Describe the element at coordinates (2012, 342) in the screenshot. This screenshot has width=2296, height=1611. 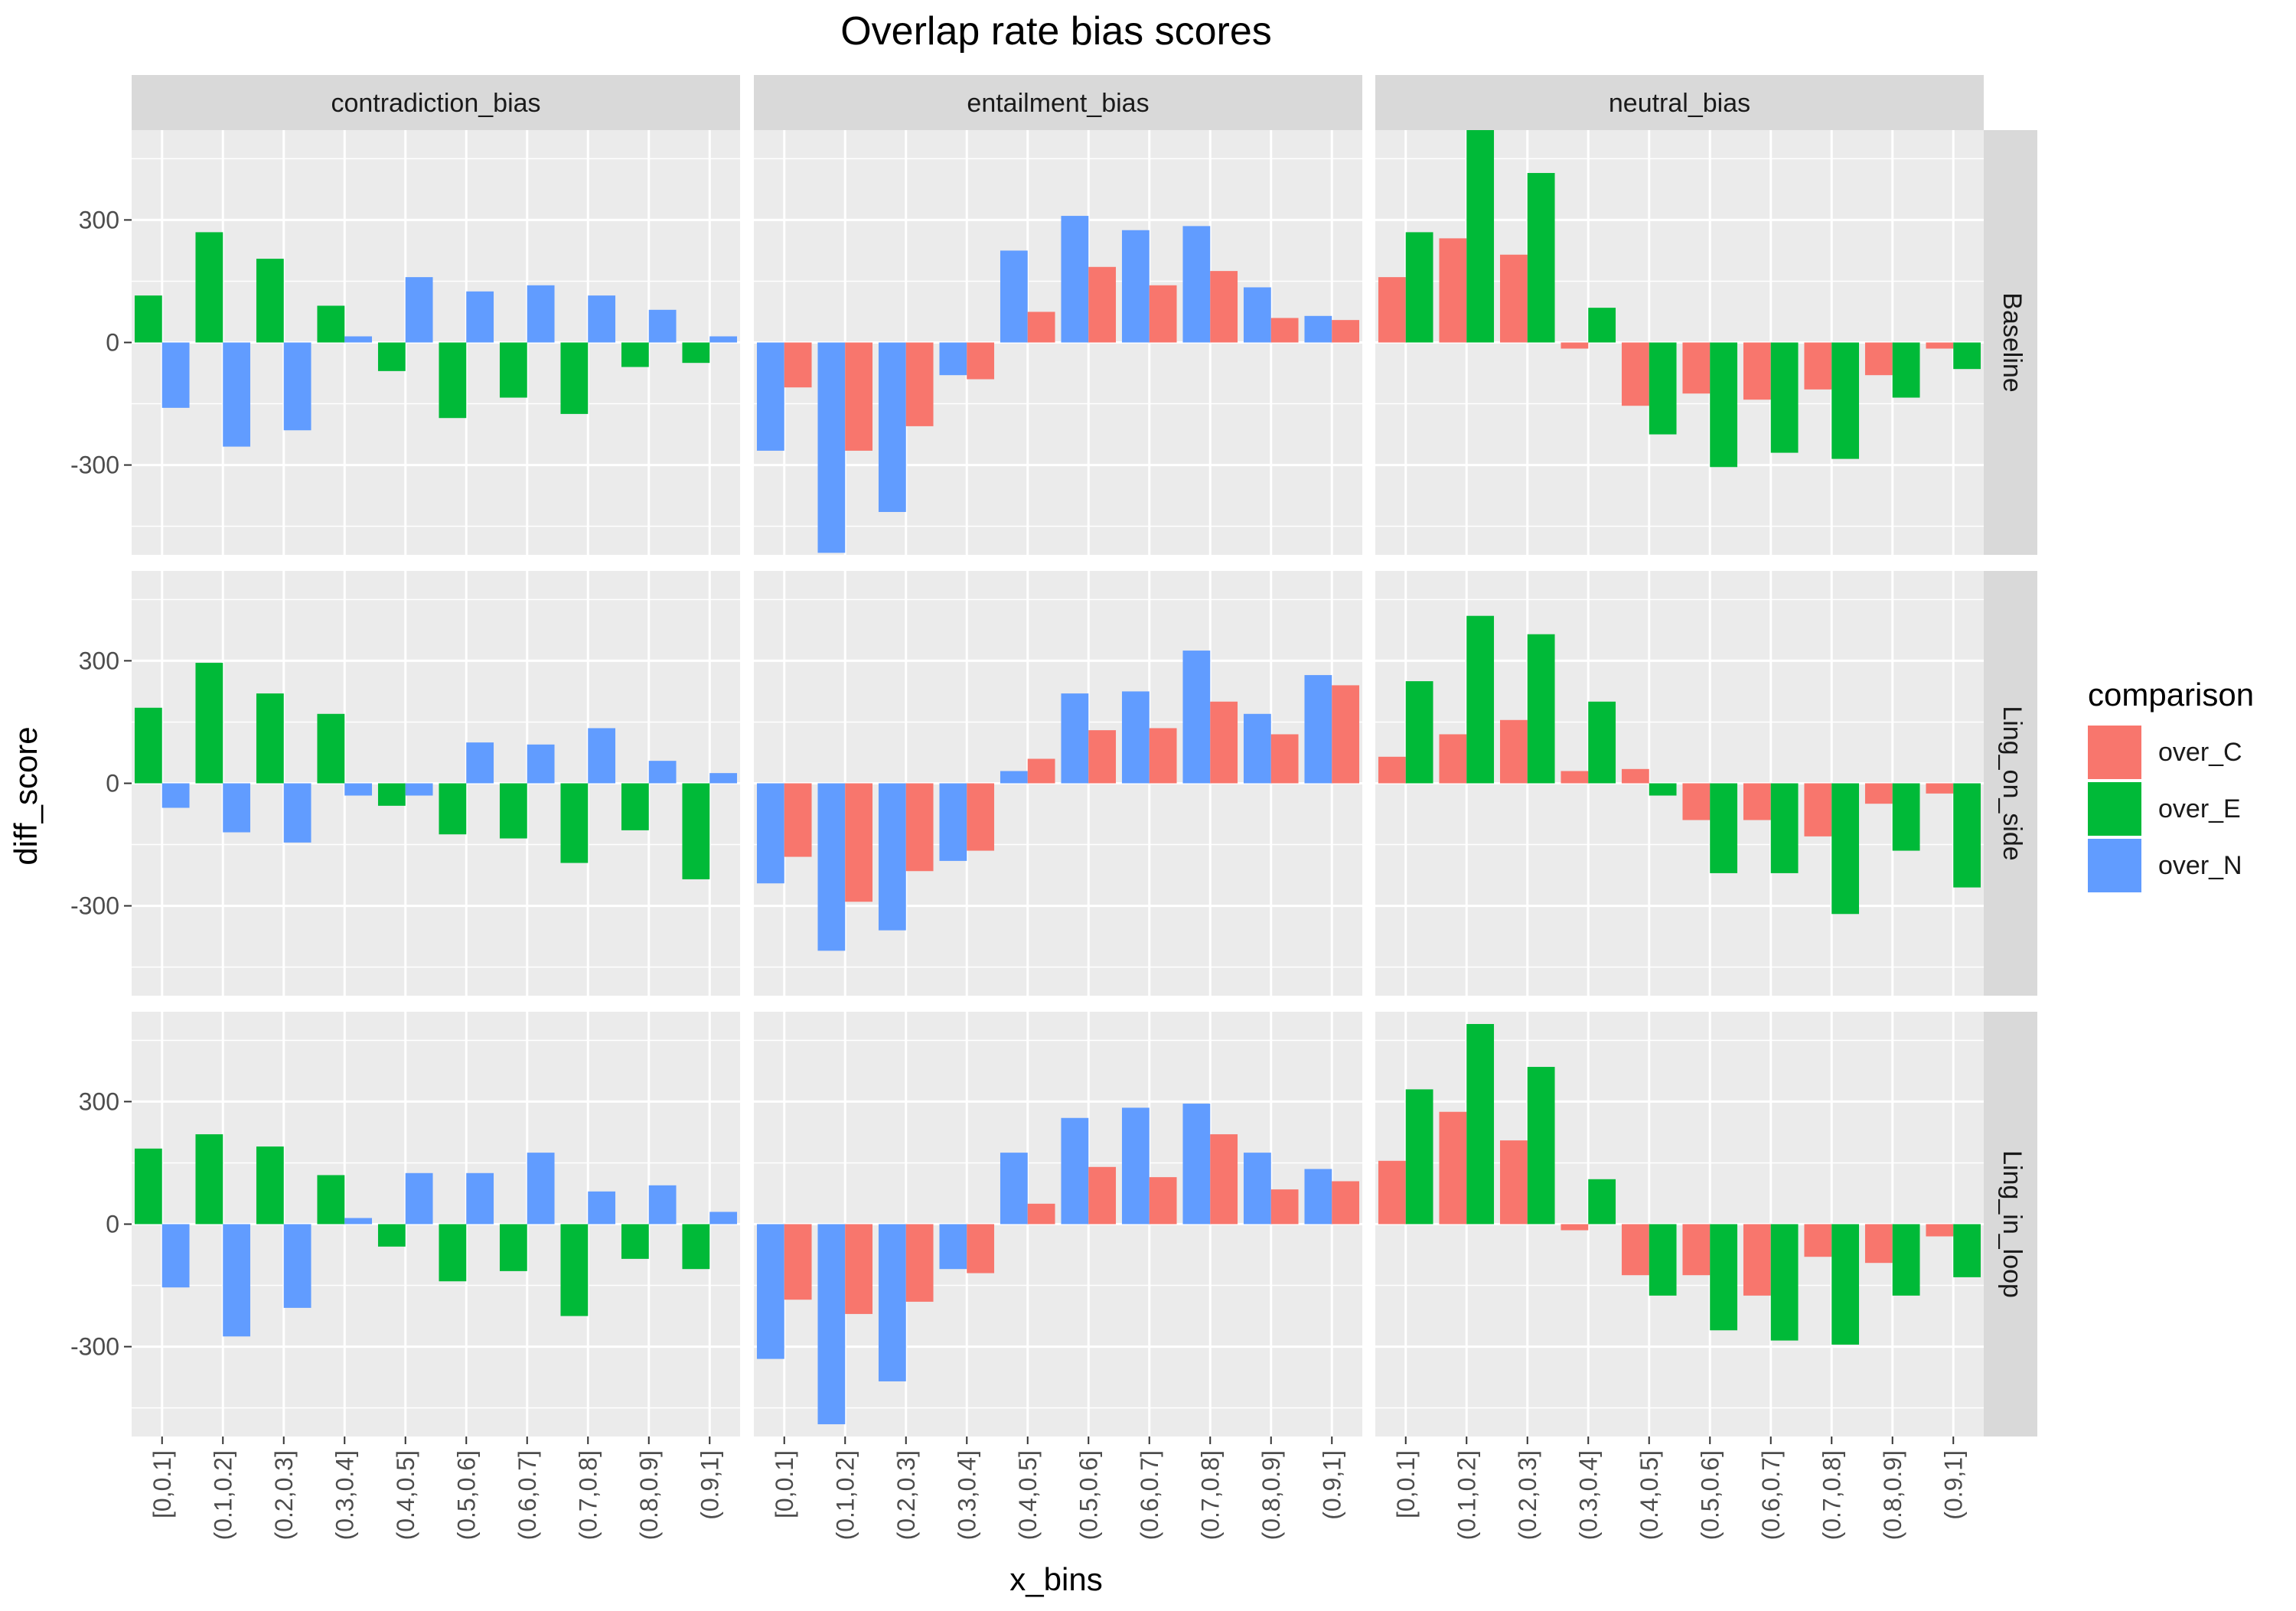
I see `row-strip-label: Baseline` at that location.